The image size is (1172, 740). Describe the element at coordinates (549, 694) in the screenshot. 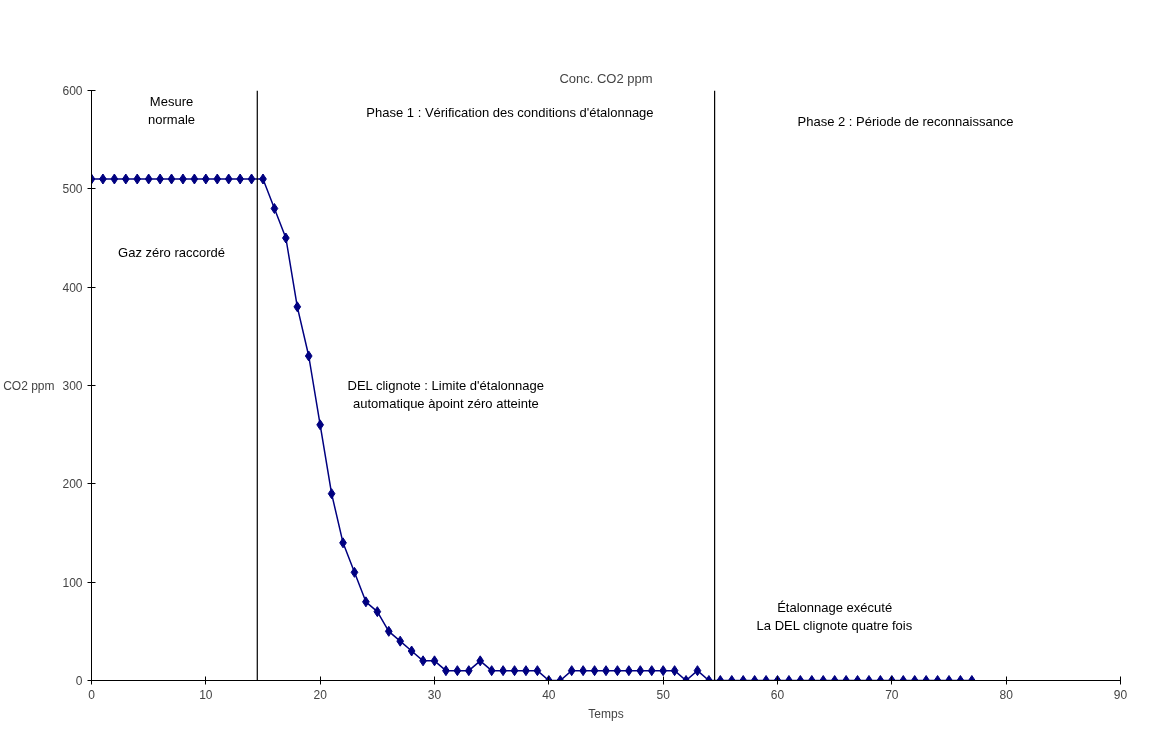

I see `x-tick-label: 40` at that location.